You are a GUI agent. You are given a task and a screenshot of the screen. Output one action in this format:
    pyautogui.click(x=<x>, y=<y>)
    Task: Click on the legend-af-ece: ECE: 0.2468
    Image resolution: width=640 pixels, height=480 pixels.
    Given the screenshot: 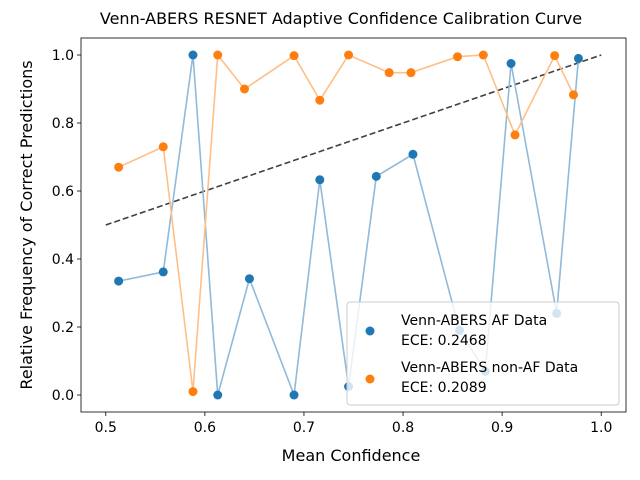 What is the action you would take?
    pyautogui.click(x=444, y=341)
    